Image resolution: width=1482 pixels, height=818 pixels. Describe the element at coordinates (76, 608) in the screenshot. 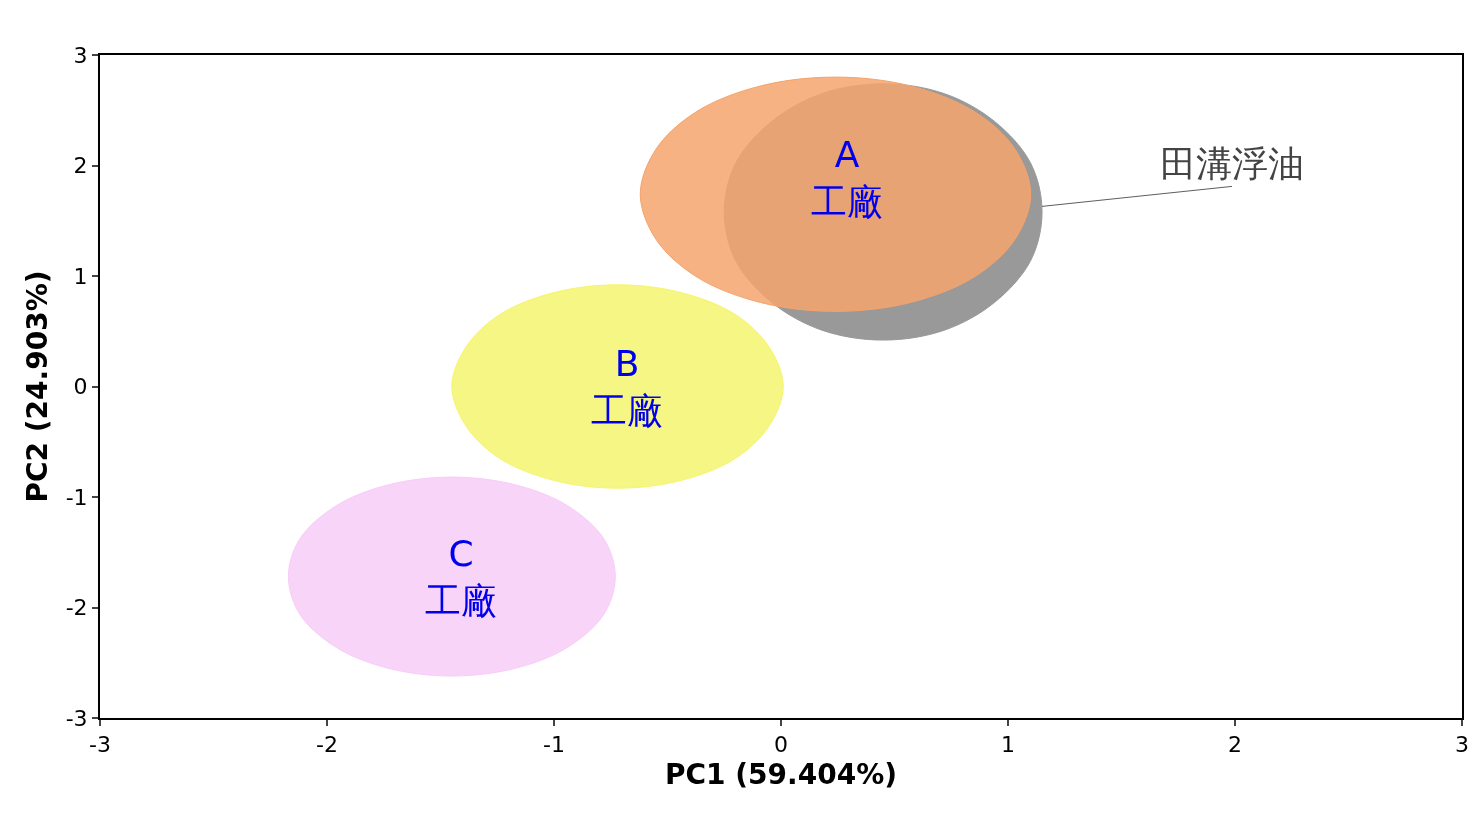

I see `y-tick-label: -2` at that location.